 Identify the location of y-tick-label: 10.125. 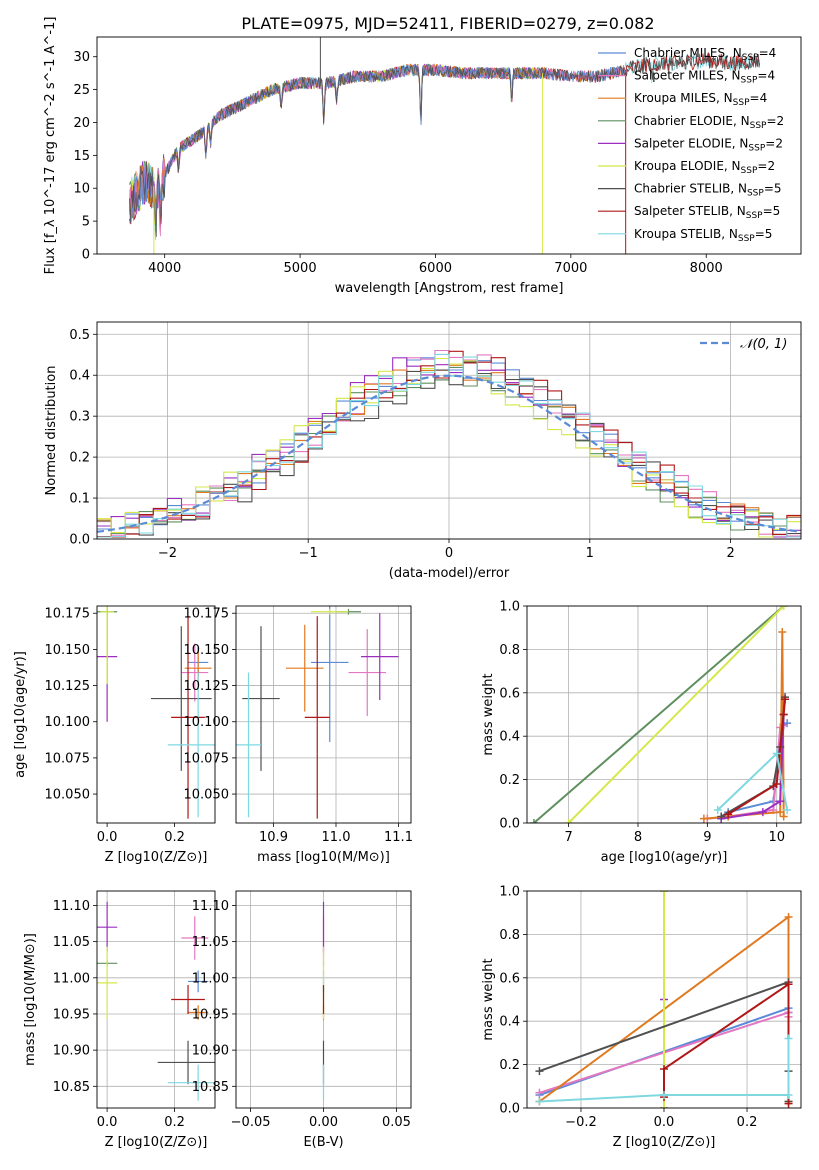
(68, 686).